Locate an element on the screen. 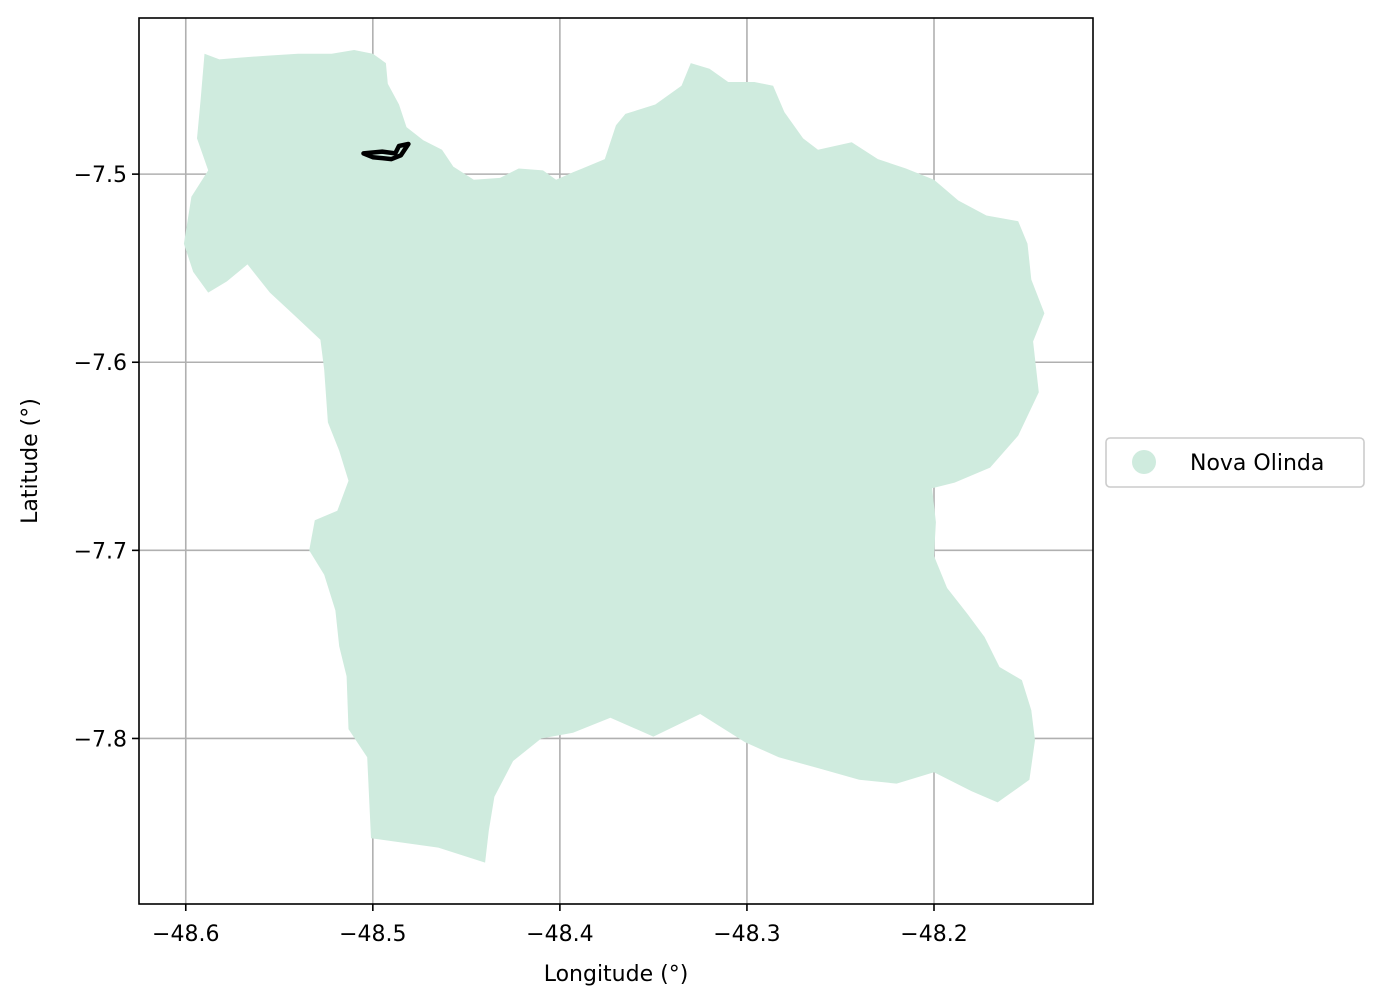  x-tick-label-0: −48.6 is located at coordinates (185, 934).